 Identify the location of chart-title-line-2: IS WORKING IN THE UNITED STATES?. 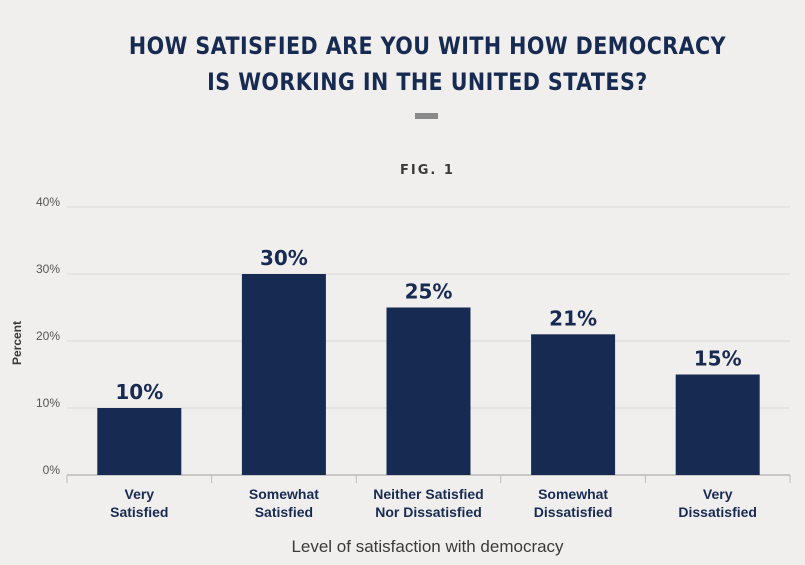
(427, 82).